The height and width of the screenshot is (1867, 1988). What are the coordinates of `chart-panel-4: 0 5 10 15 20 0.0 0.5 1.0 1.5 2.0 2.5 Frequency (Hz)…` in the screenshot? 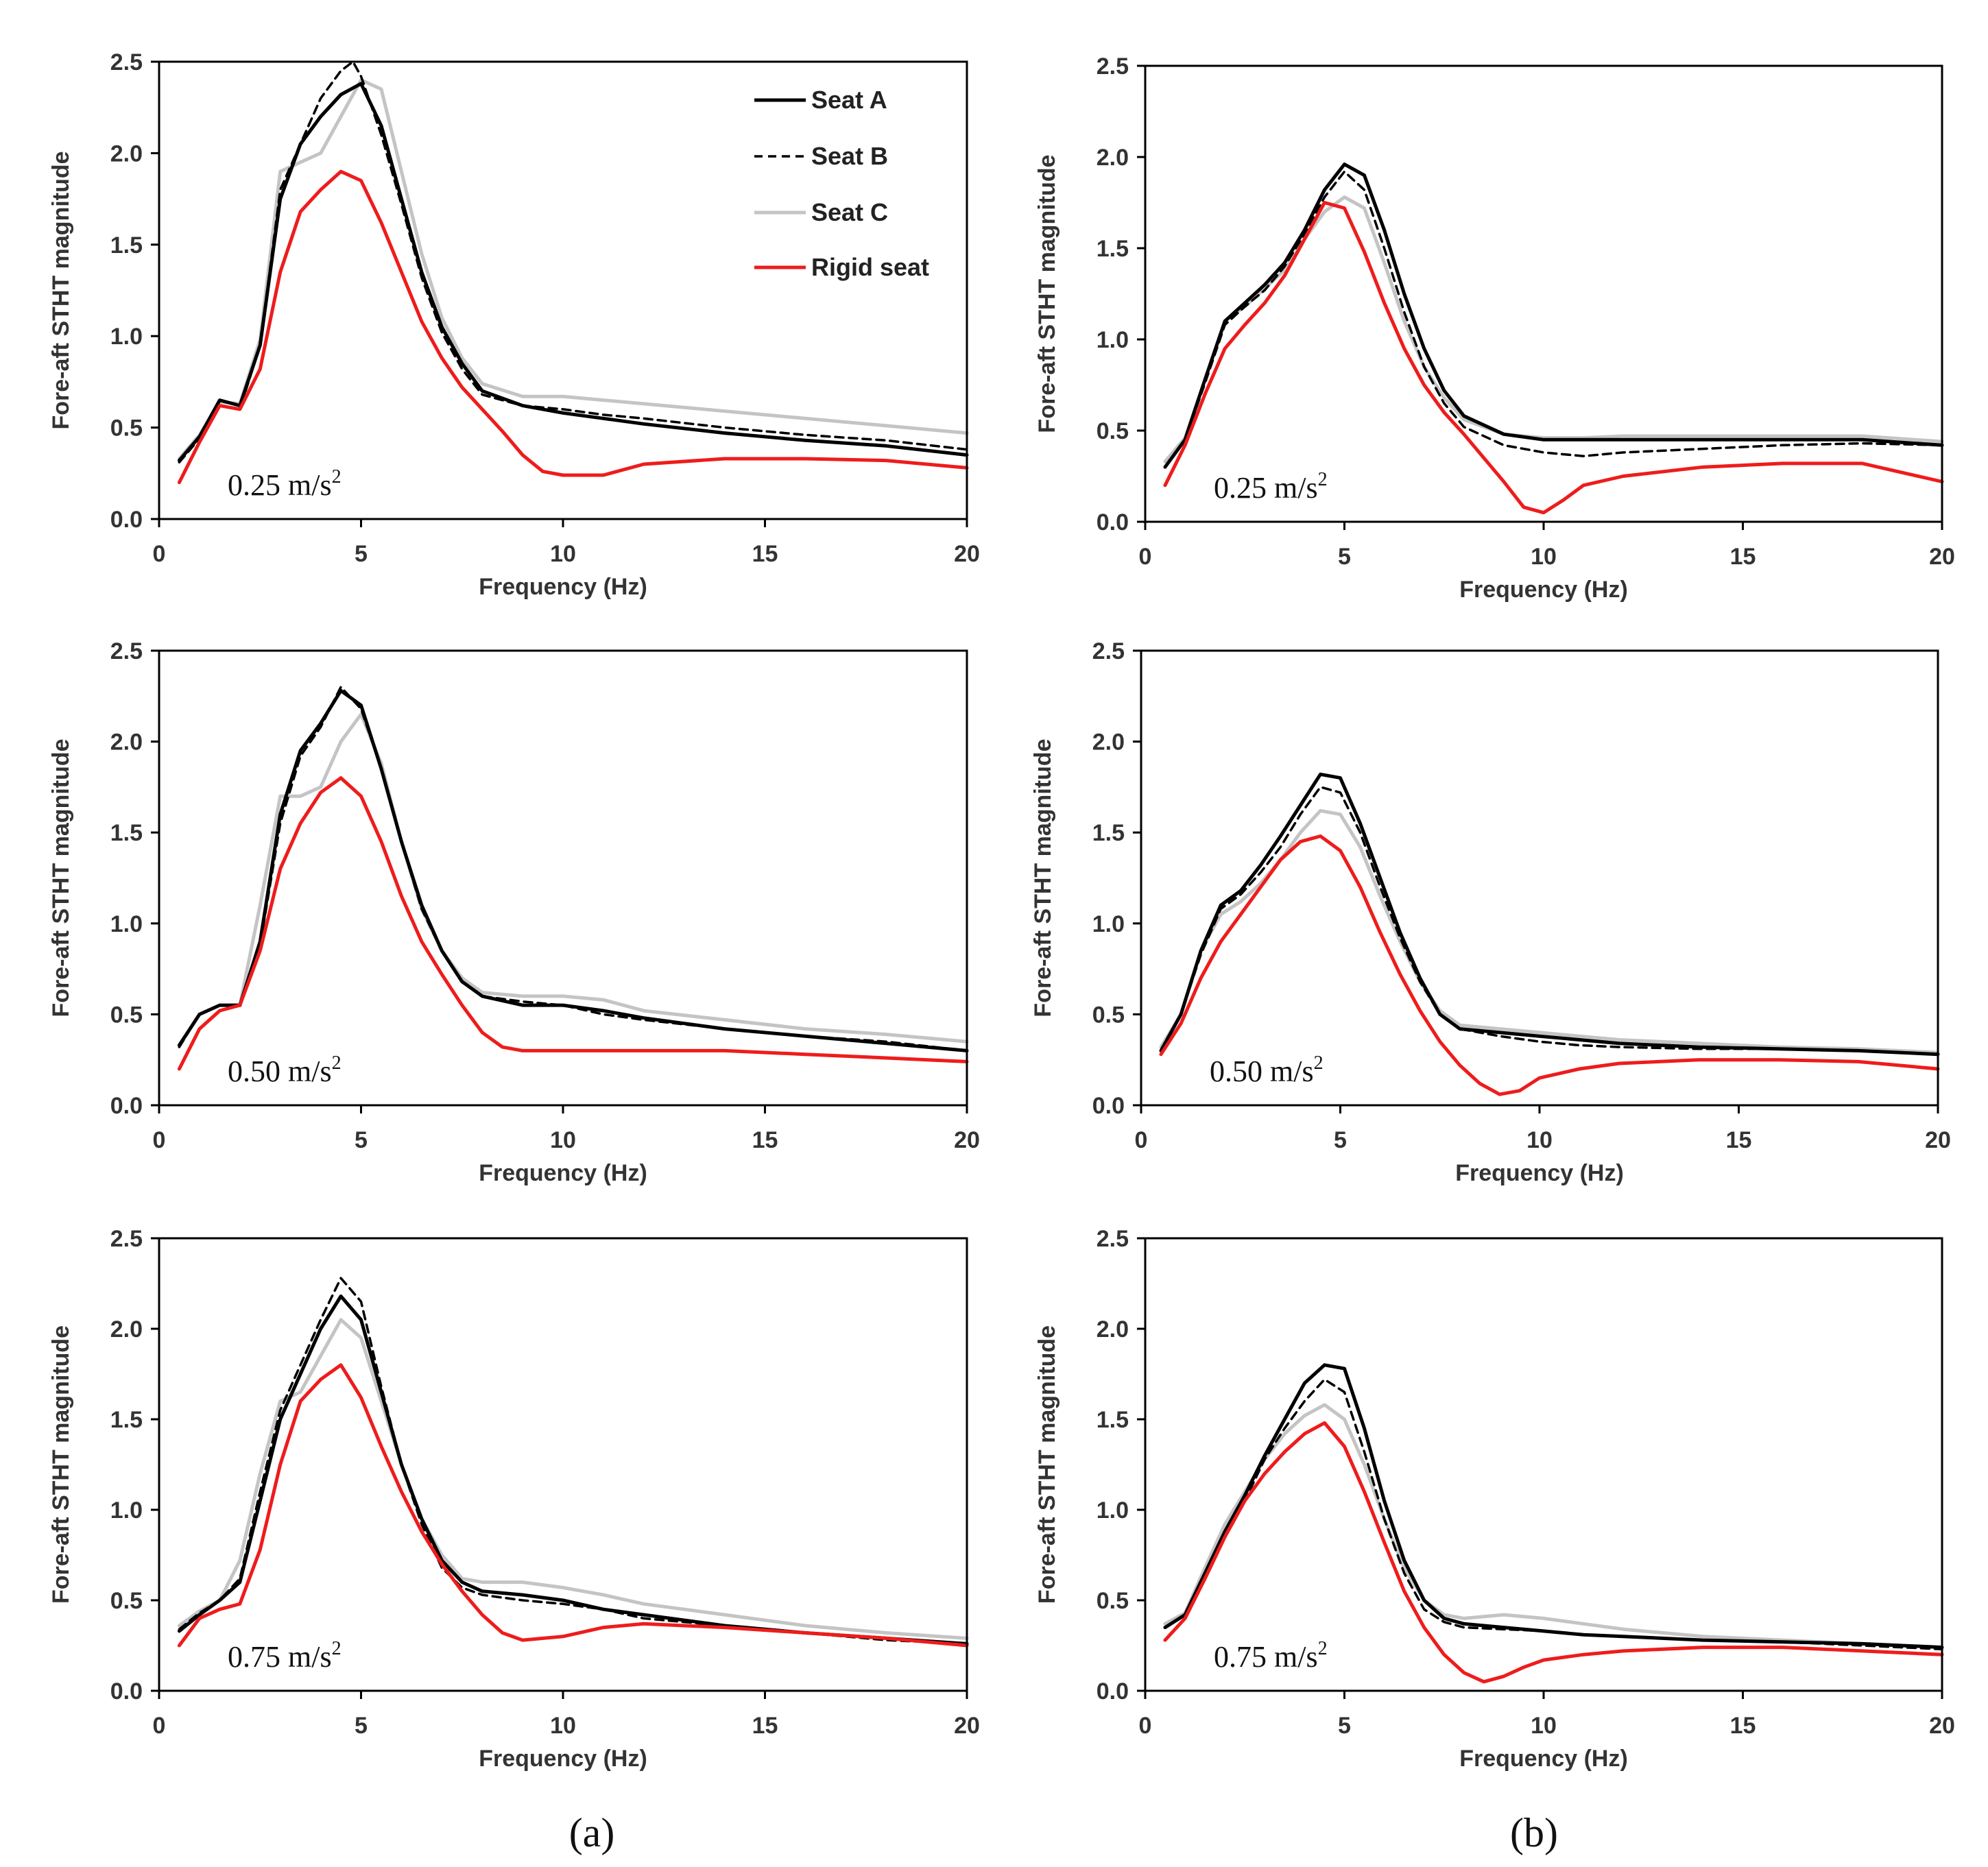 It's located at (1490, 912).